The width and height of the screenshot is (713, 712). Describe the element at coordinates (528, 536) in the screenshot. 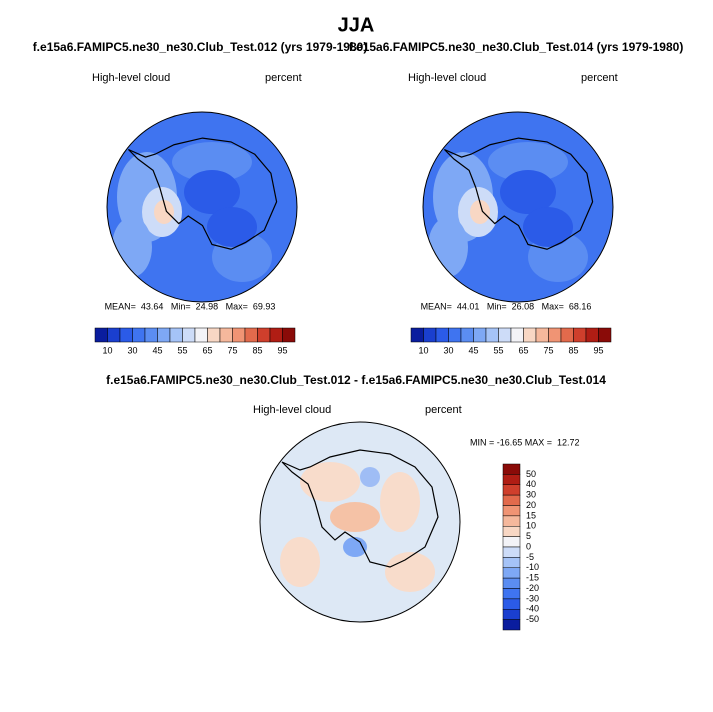

I see `colorbar-label: 5` at that location.